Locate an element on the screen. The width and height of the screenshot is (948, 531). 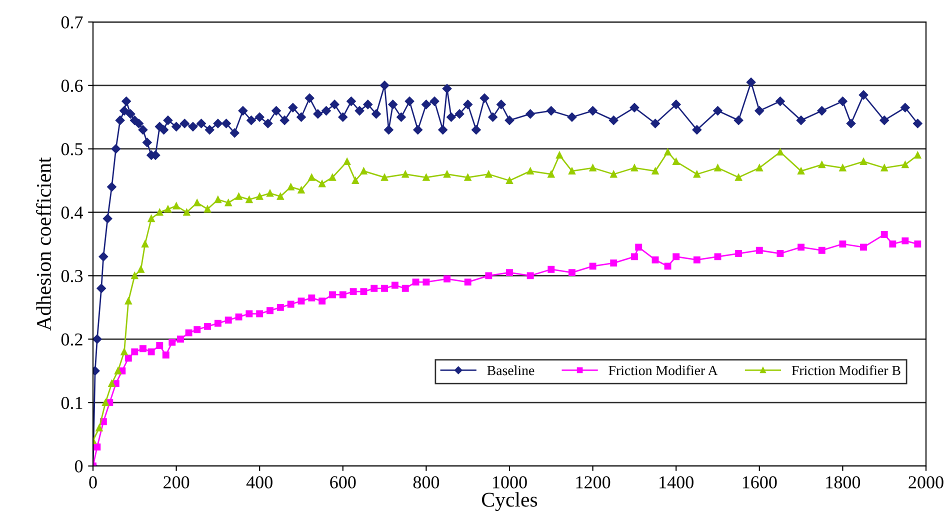
x-tick-label: 400 is located at coordinates (259, 482).